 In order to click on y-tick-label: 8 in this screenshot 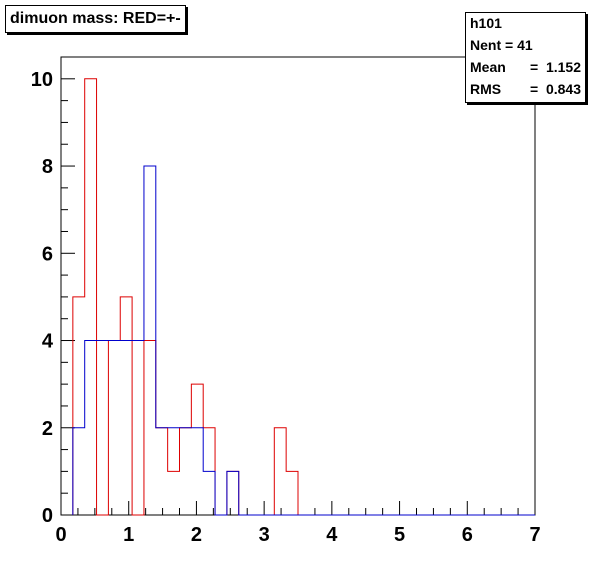, I will do `click(47, 167)`.